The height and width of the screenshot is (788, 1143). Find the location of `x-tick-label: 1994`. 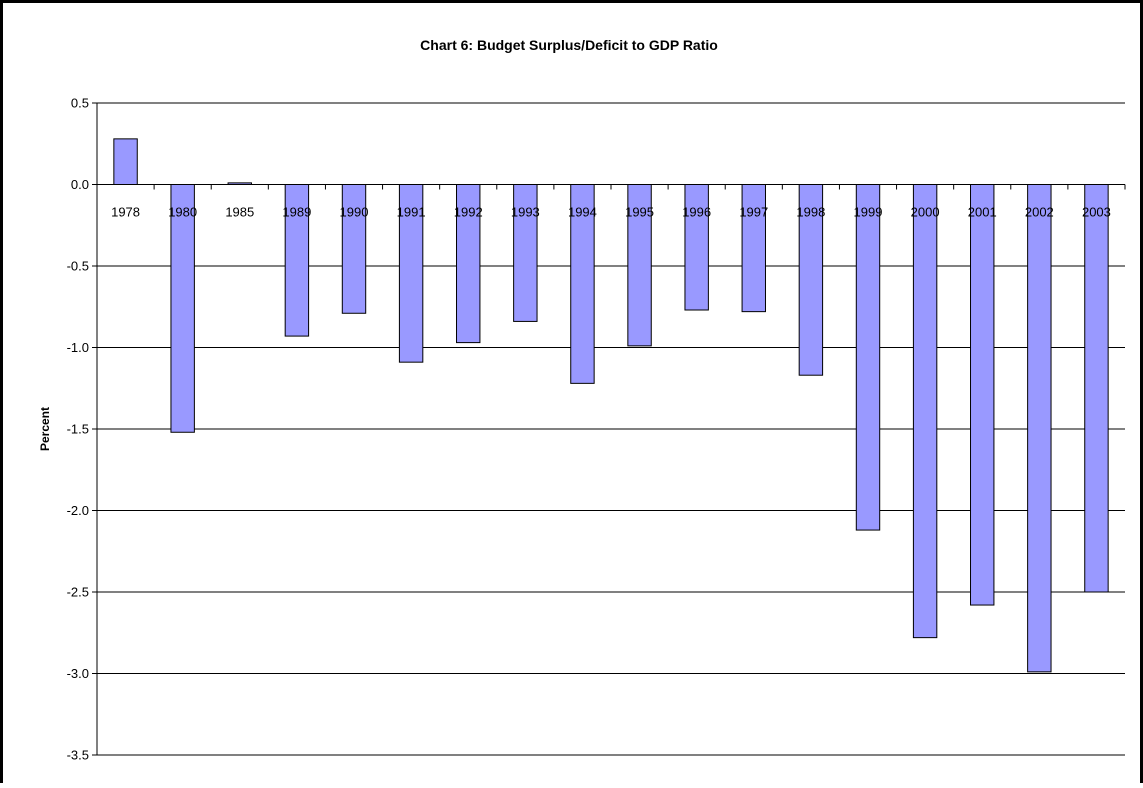

x-tick-label: 1994 is located at coordinates (582, 212).